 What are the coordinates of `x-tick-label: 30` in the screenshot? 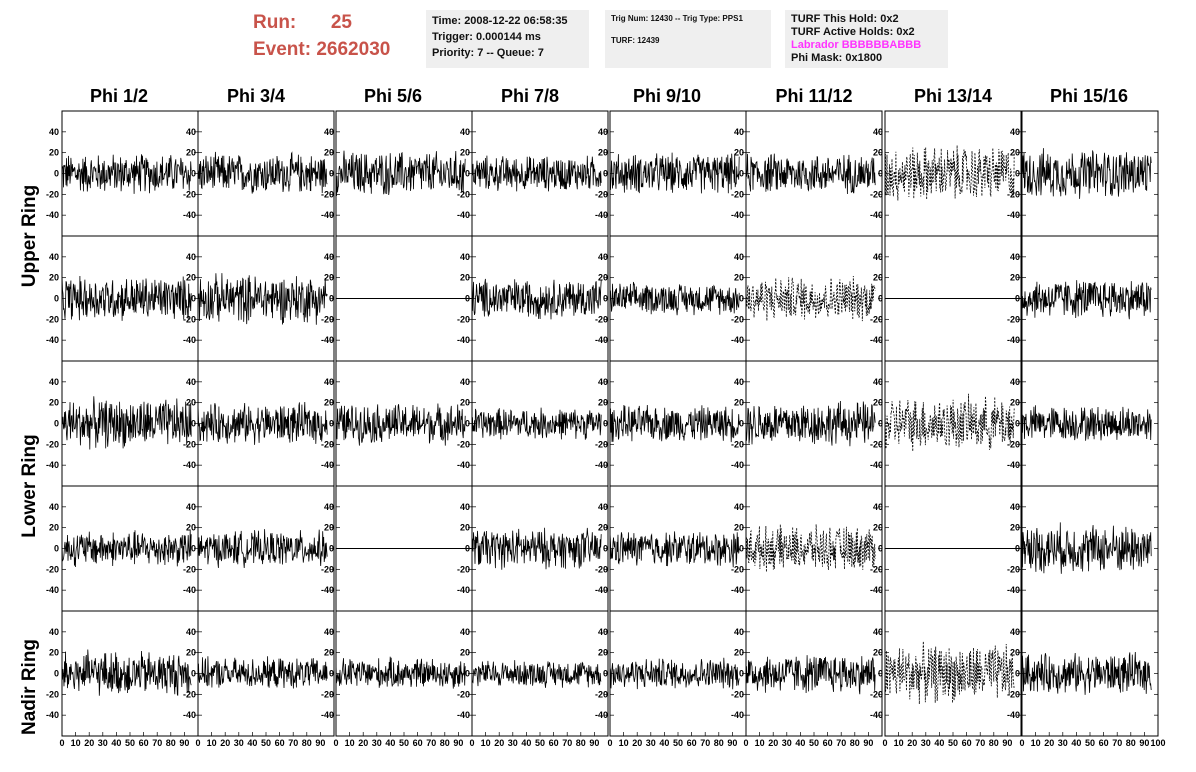 It's located at (1063, 743).